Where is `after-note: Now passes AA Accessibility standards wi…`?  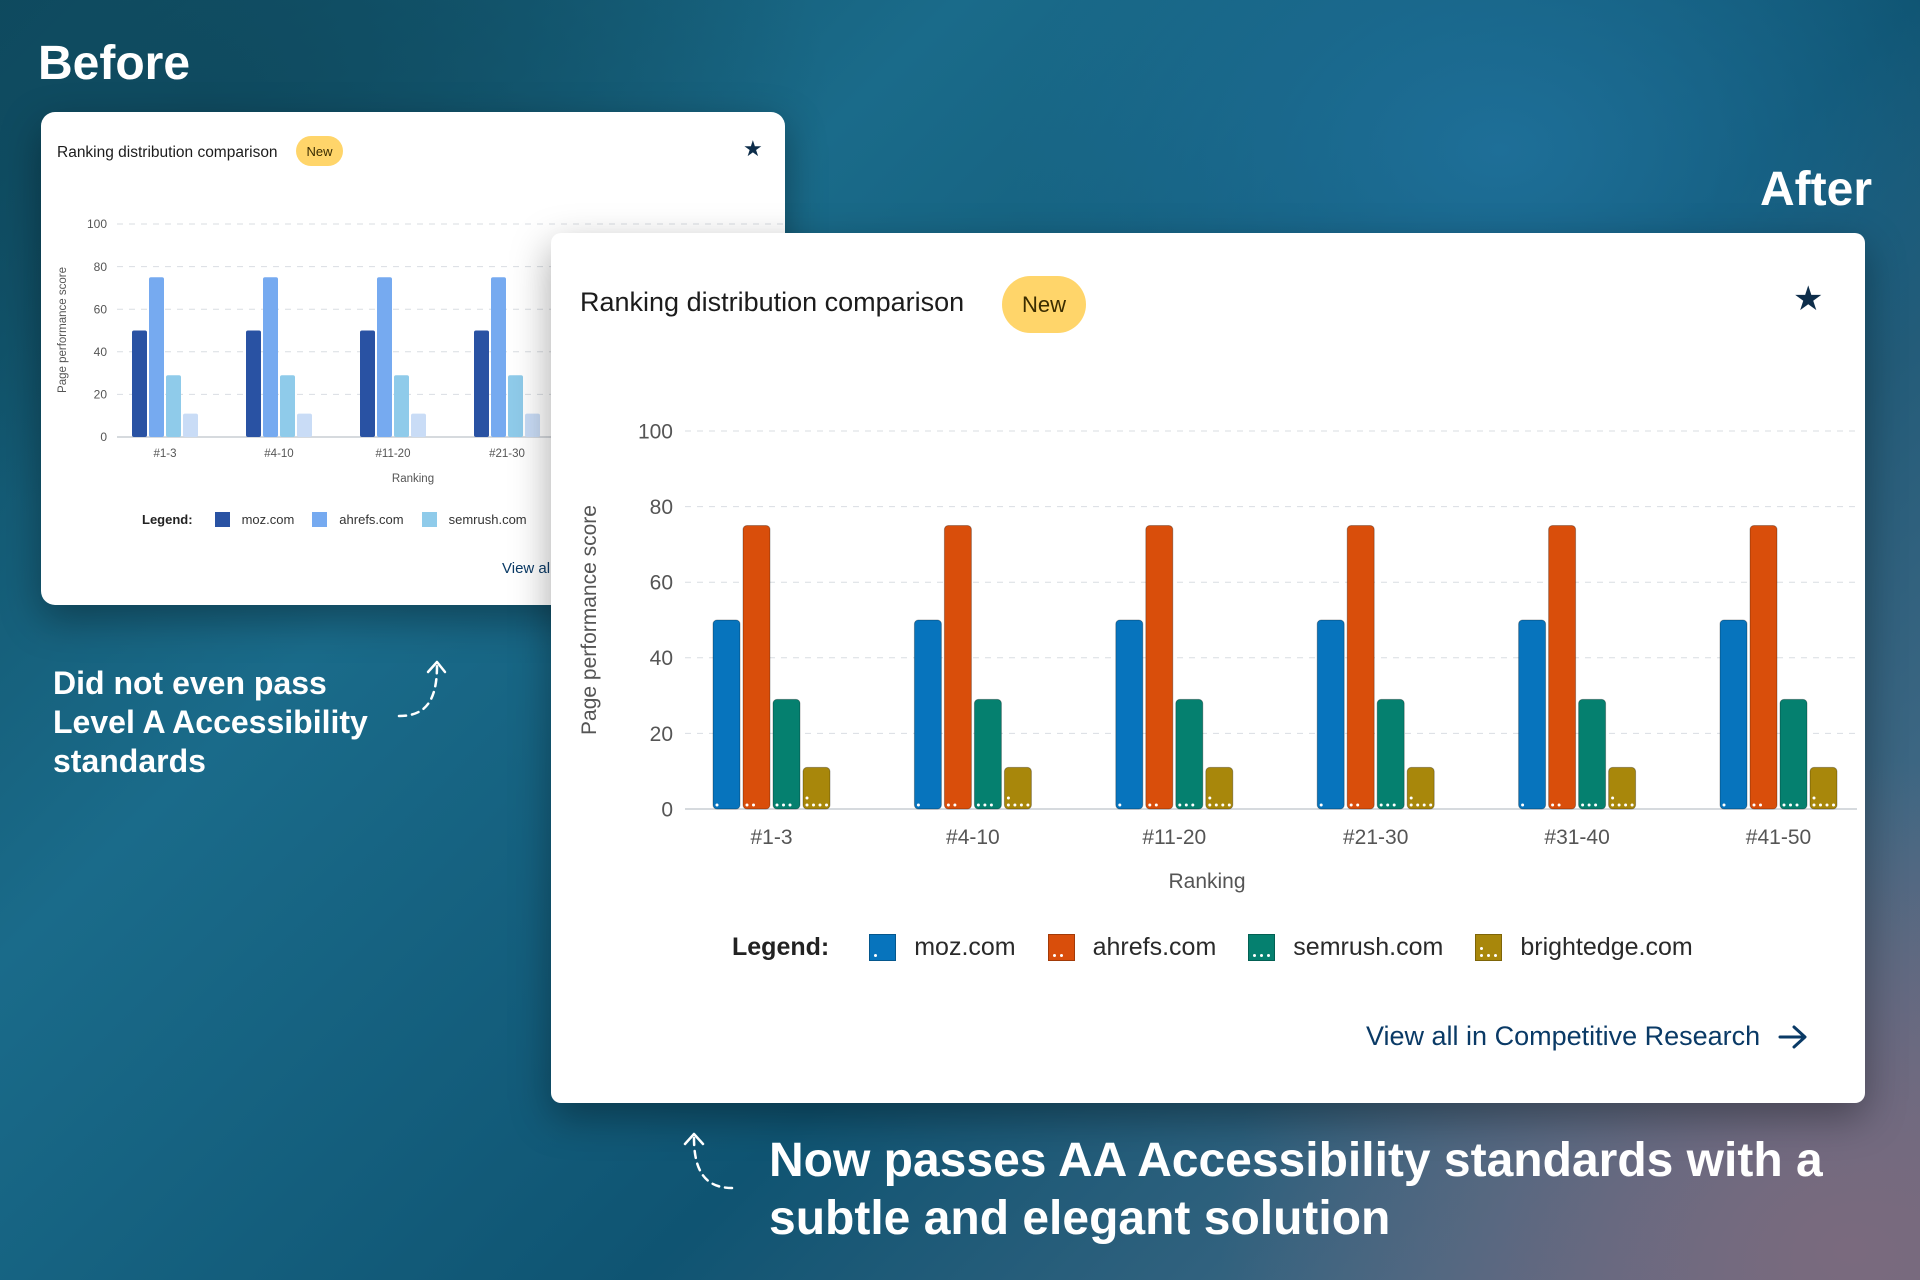 after-note: Now passes AA Accessibility standards wi… is located at coordinates (1296, 1189).